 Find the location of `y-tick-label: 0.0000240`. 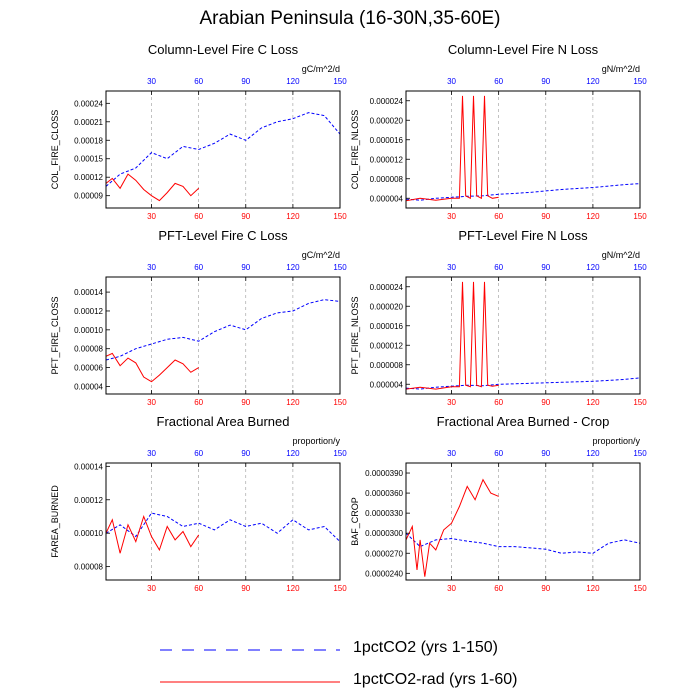

y-tick-label: 0.0000240 is located at coordinates (384, 573).